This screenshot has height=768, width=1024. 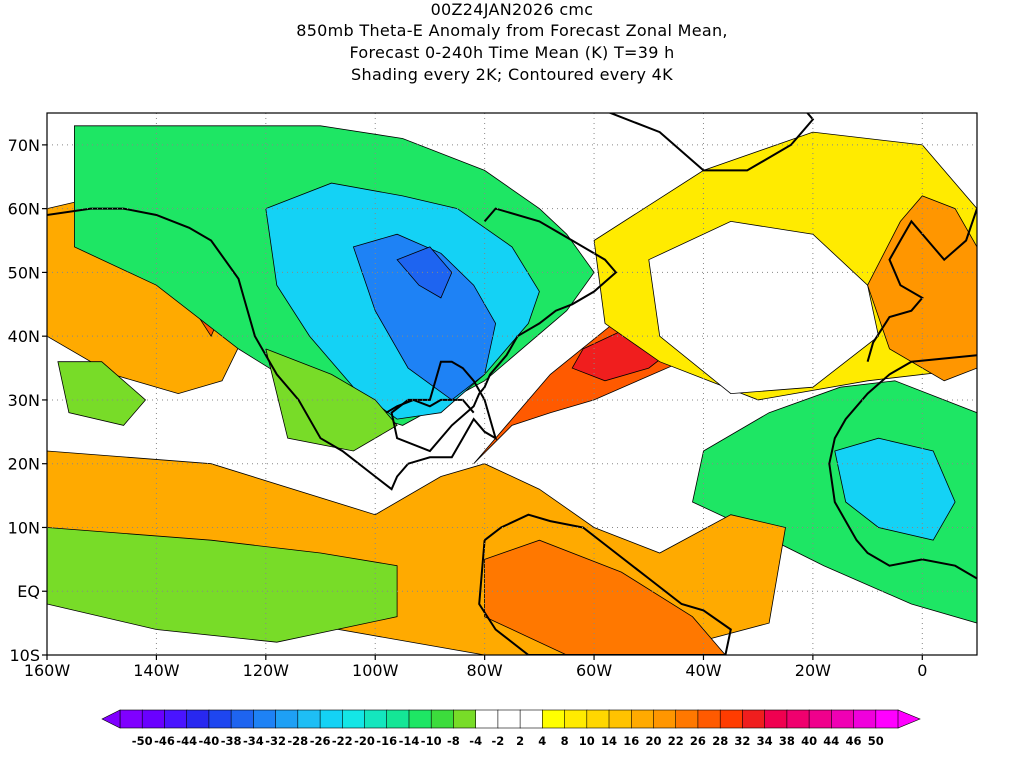 What do you see at coordinates (922, 670) in the screenshot?
I see `lon-label: 0` at bounding box center [922, 670].